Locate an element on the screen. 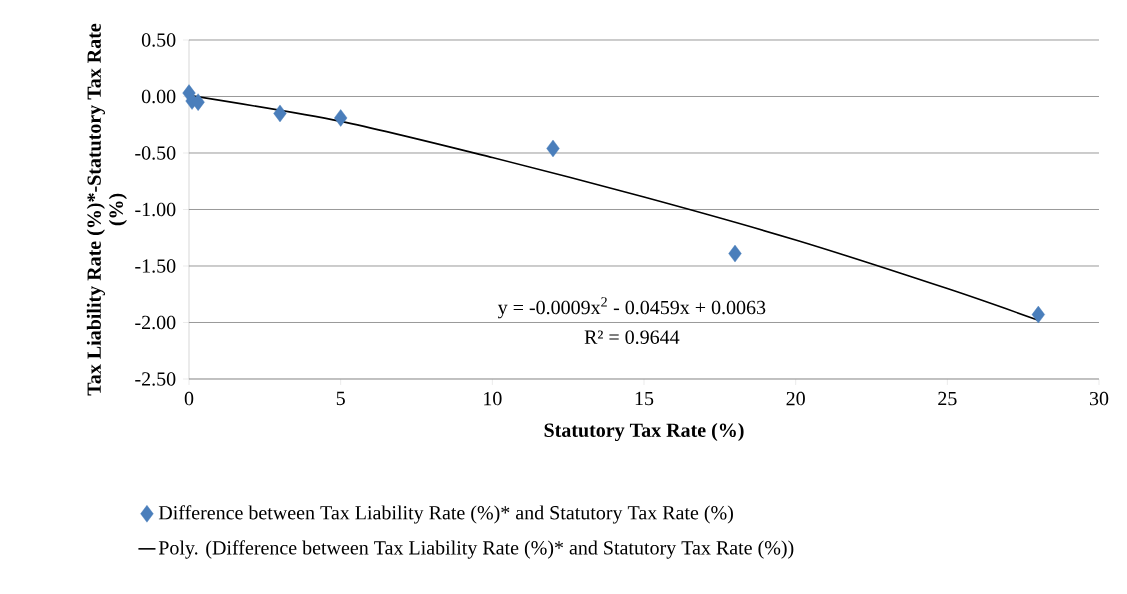 The width and height of the screenshot is (1127, 594). x-tick-label: 10 is located at coordinates (493, 398).